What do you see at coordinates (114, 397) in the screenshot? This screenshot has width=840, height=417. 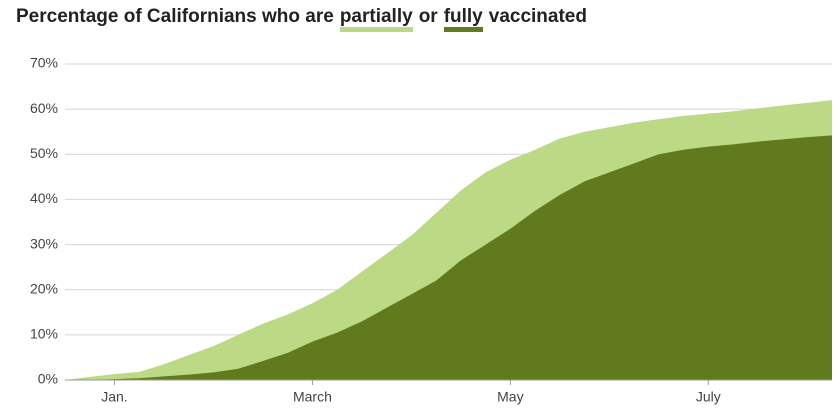 I see `x-tick-label: Jan.` at bounding box center [114, 397].